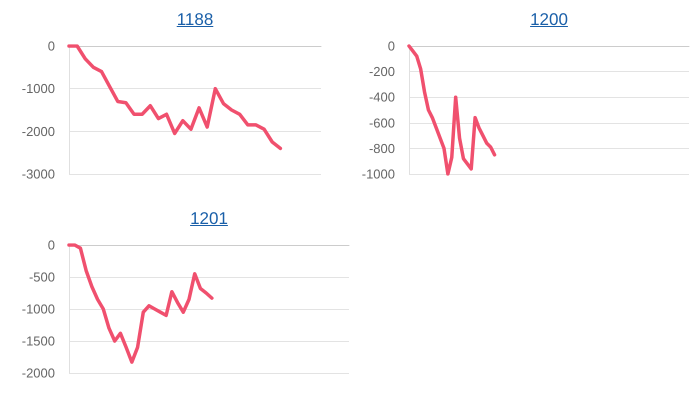  What do you see at coordinates (209, 218) in the screenshot?
I see `chart-title: 1201` at bounding box center [209, 218].